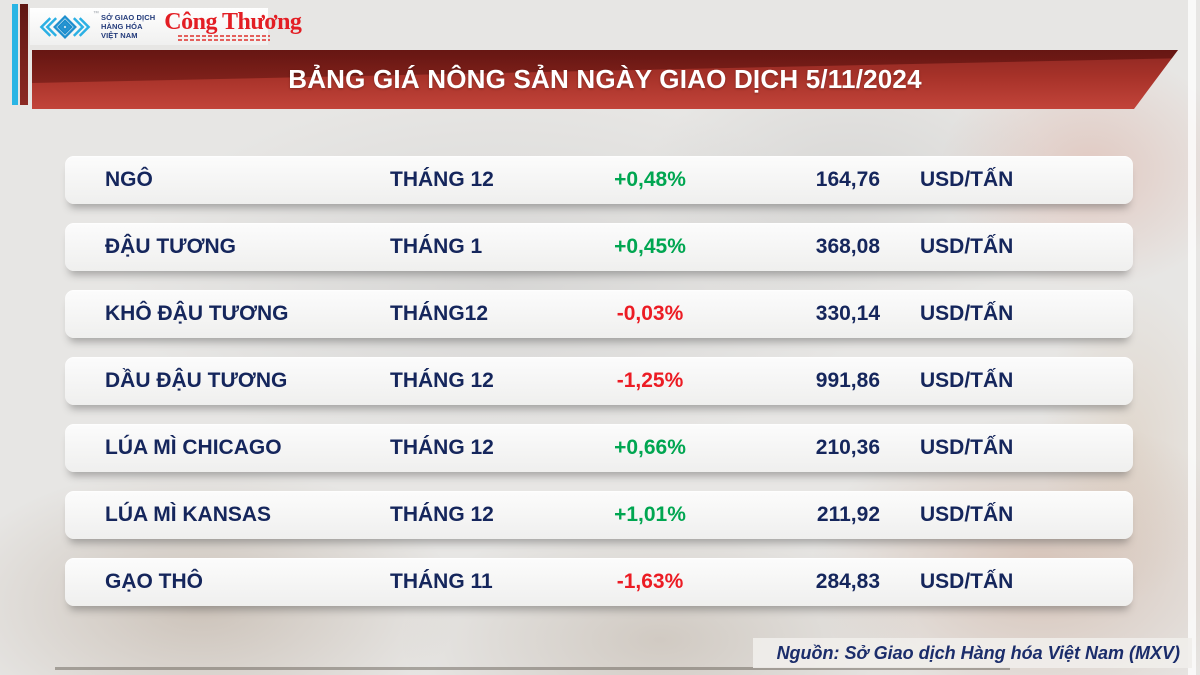 The image size is (1200, 675). What do you see at coordinates (129, 179) in the screenshot?
I see `commodity-name: NGÔ` at bounding box center [129, 179].